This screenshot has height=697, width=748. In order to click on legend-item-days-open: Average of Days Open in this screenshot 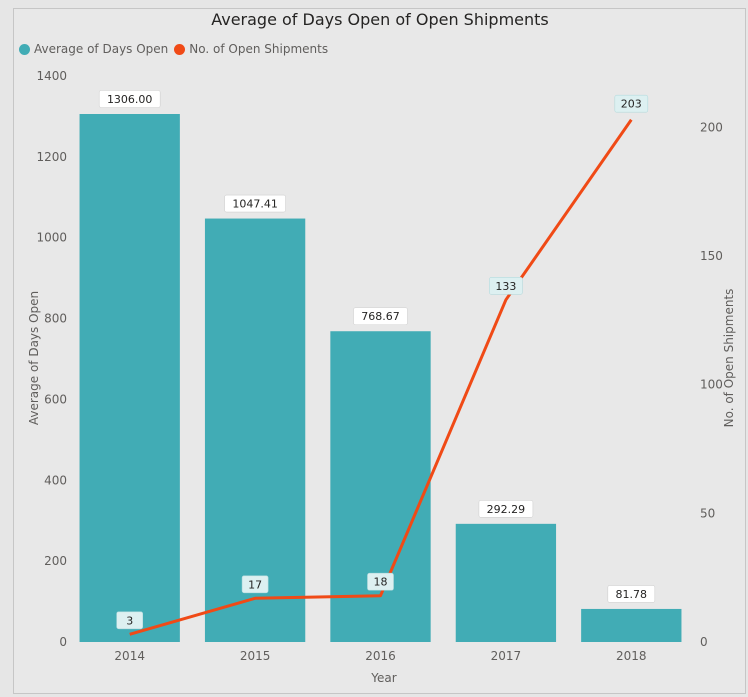, I will do `click(93, 49)`.